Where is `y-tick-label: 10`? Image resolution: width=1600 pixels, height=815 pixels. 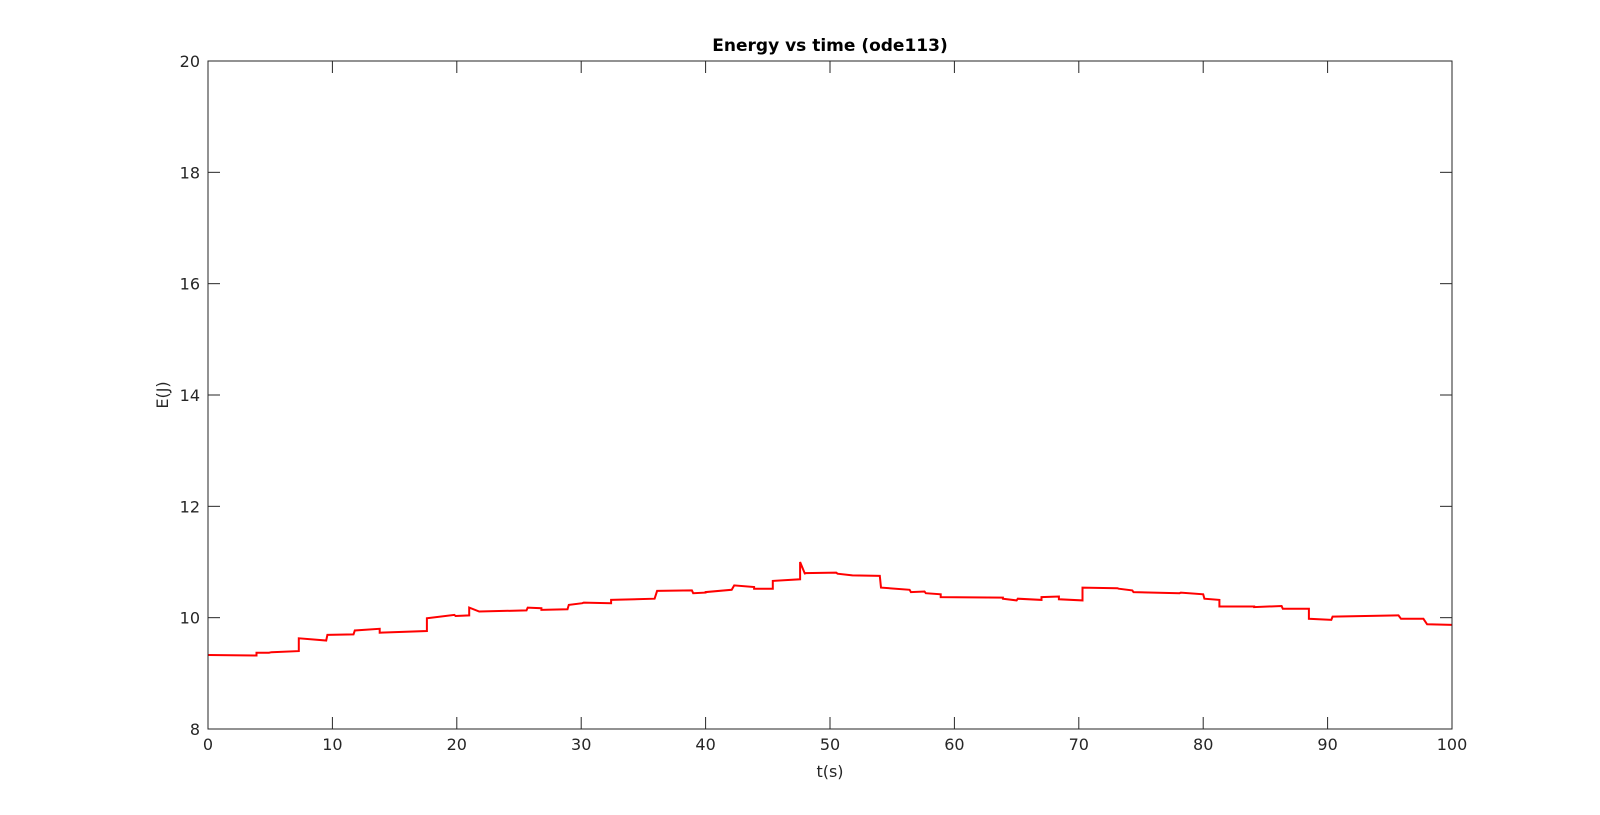 y-tick-label: 10 is located at coordinates (190, 618).